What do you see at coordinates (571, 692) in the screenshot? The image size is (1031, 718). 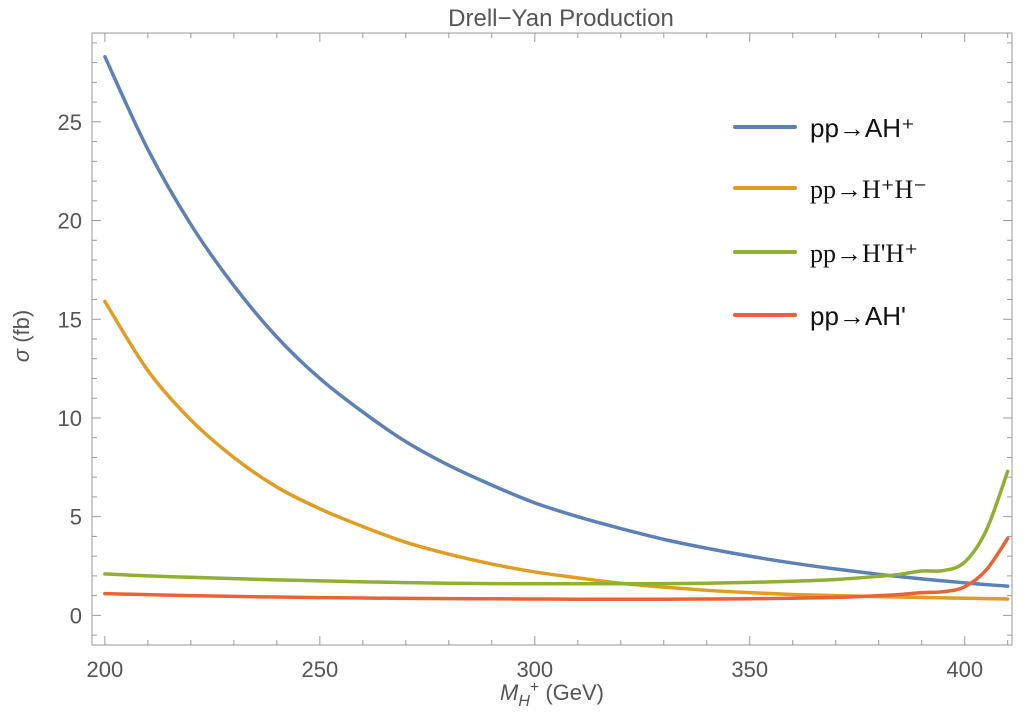 I see `x-axis-label-unit: (GeV)` at bounding box center [571, 692].